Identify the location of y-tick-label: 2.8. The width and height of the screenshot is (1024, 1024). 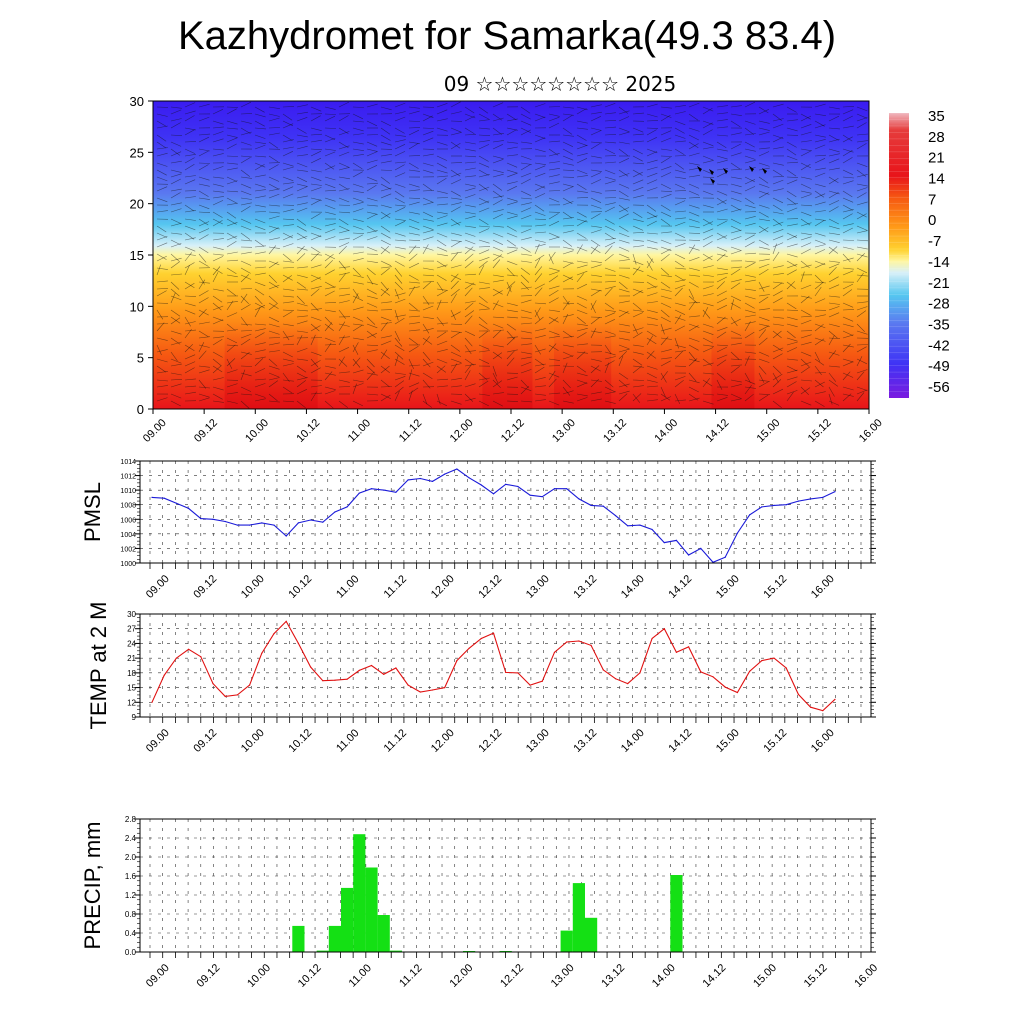
(131, 819).